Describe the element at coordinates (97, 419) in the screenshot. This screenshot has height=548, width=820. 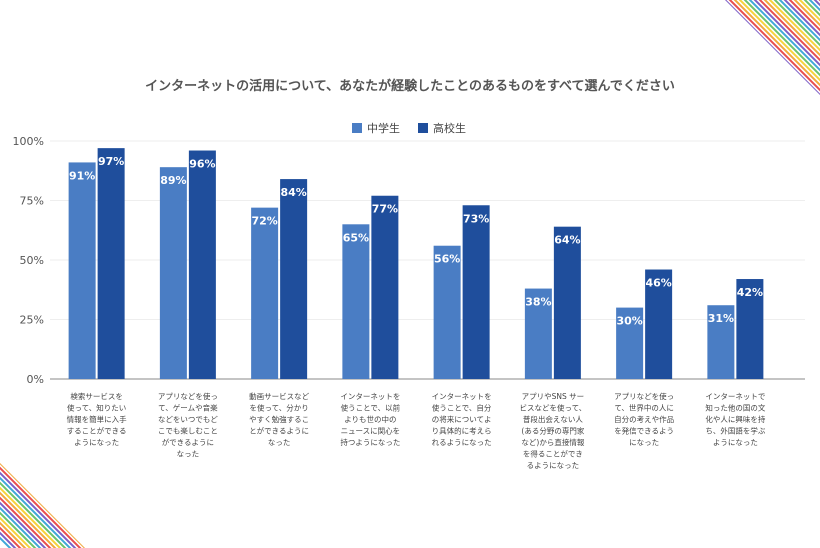
I see `x-tick-label: 検索サービスを使って、知りたい情報を簡単に入手することができるようになった` at that location.